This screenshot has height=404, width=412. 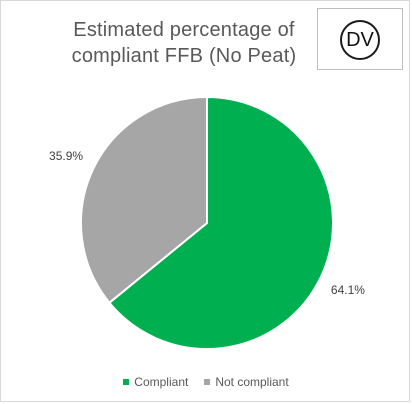 I want to click on legend-swatch-not-compliant, so click(x=207, y=382).